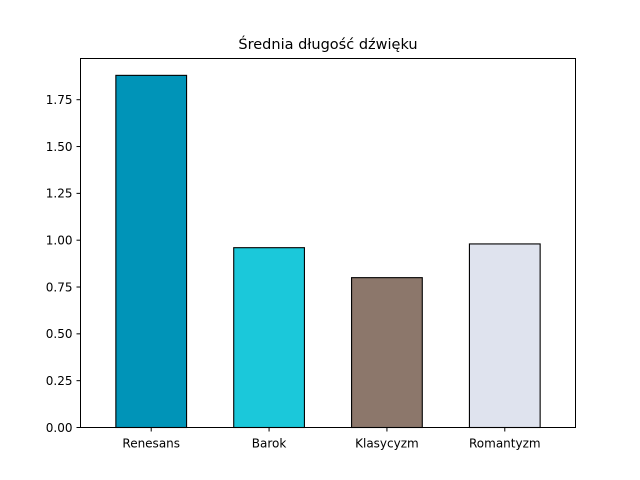 Image resolution: width=640 pixels, height=480 pixels. Describe the element at coordinates (327, 44) in the screenshot. I see `chart-title: Średnia długość dźwięku` at that location.